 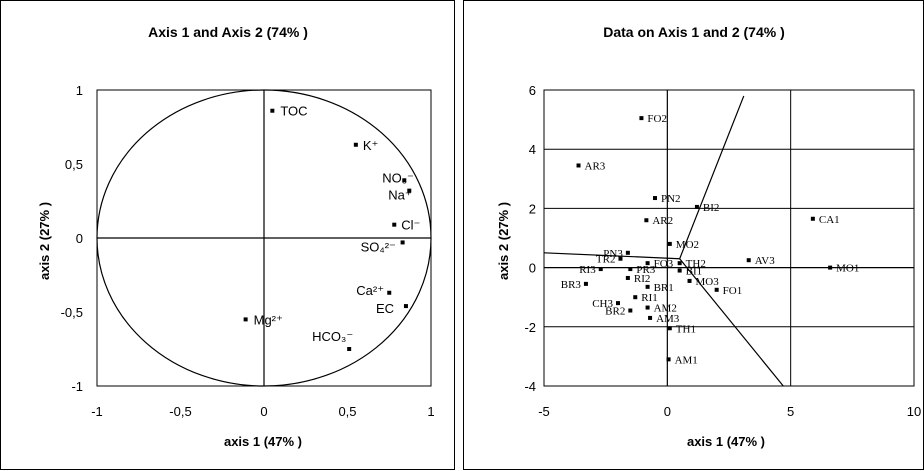 What do you see at coordinates (694, 272) in the screenshot?
I see `observation-label: BI1` at bounding box center [694, 272].